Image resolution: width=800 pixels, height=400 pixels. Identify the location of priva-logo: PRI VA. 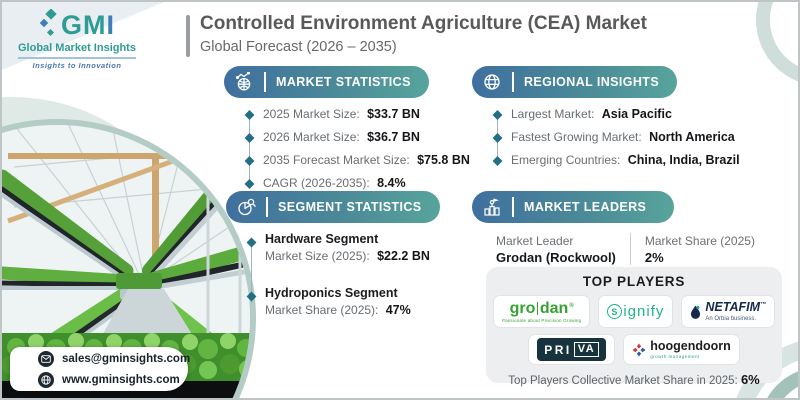
(572, 349).